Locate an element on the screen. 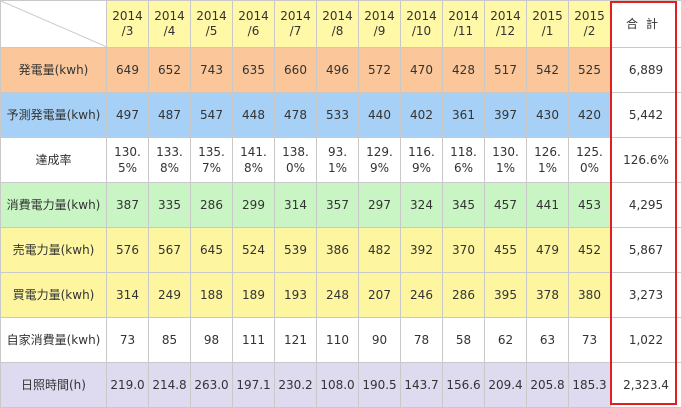 This screenshot has height=408, width=681. value-cell: 116. 9% is located at coordinates (422, 160).